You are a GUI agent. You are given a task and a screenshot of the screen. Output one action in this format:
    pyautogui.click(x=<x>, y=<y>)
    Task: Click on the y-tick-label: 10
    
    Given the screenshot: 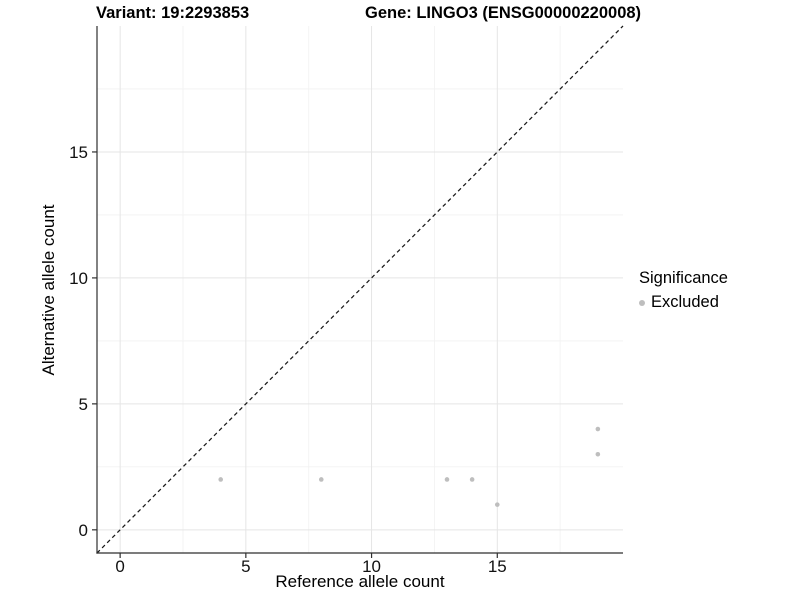 What is the action you would take?
    pyautogui.click(x=78, y=278)
    